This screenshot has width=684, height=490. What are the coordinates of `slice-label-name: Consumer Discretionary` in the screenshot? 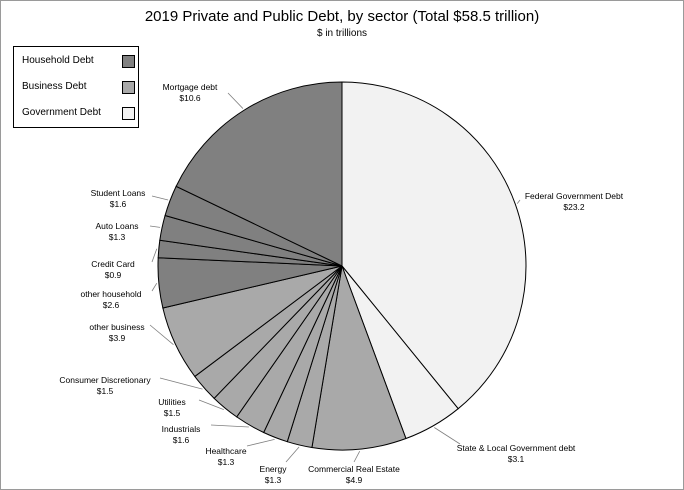 It's located at (105, 380).